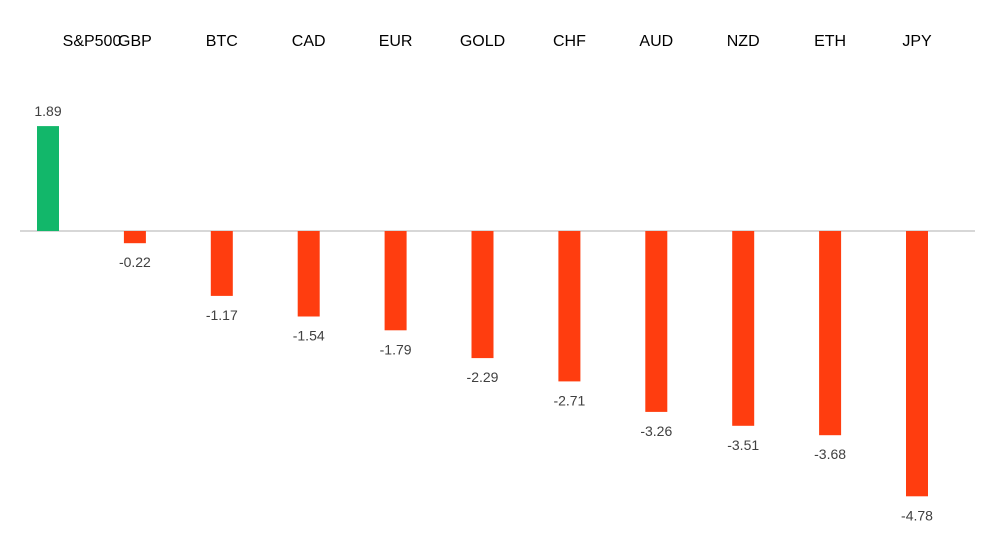 The height and width of the screenshot is (556, 992). Describe the element at coordinates (47, 111) in the screenshot. I see `value-label-sp500: 1.89` at that location.